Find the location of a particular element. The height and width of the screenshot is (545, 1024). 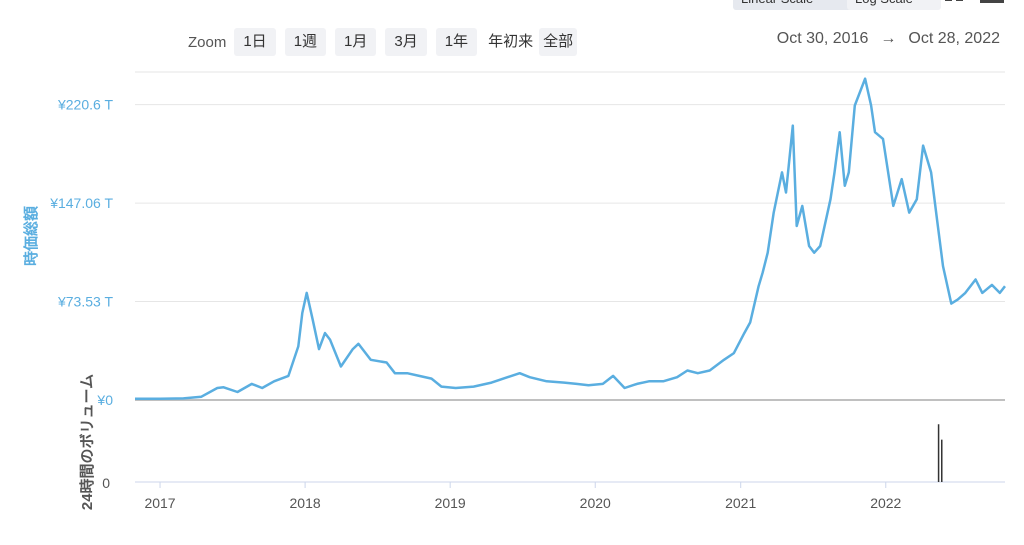

top-toolbar: Linear Scale Log Scale is located at coordinates (512, 6).